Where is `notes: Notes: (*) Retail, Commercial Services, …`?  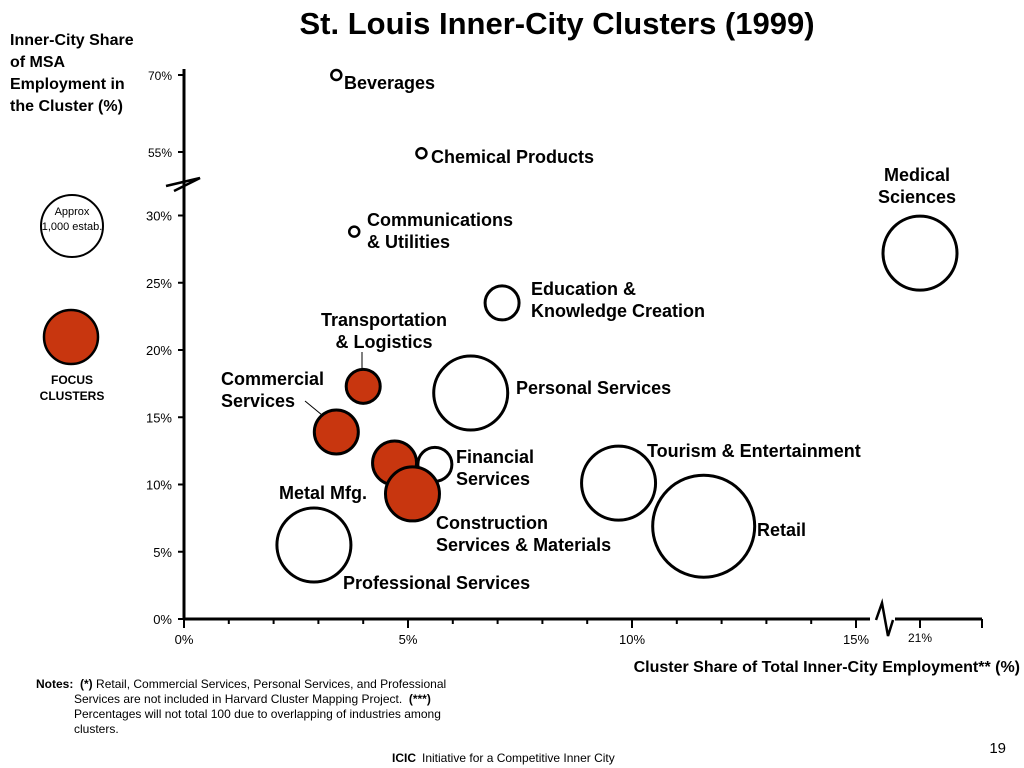 notes: Notes: (*) Retail, Commercial Services, … is located at coordinates (286, 707).